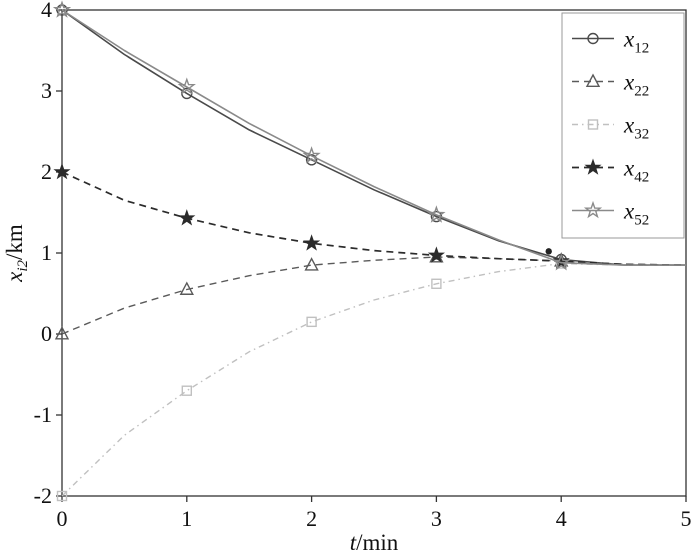 Image resolution: width=700 pixels, height=558 pixels. What do you see at coordinates (46, 333) in the screenshot?
I see `y-tick-label: 0` at bounding box center [46, 333].